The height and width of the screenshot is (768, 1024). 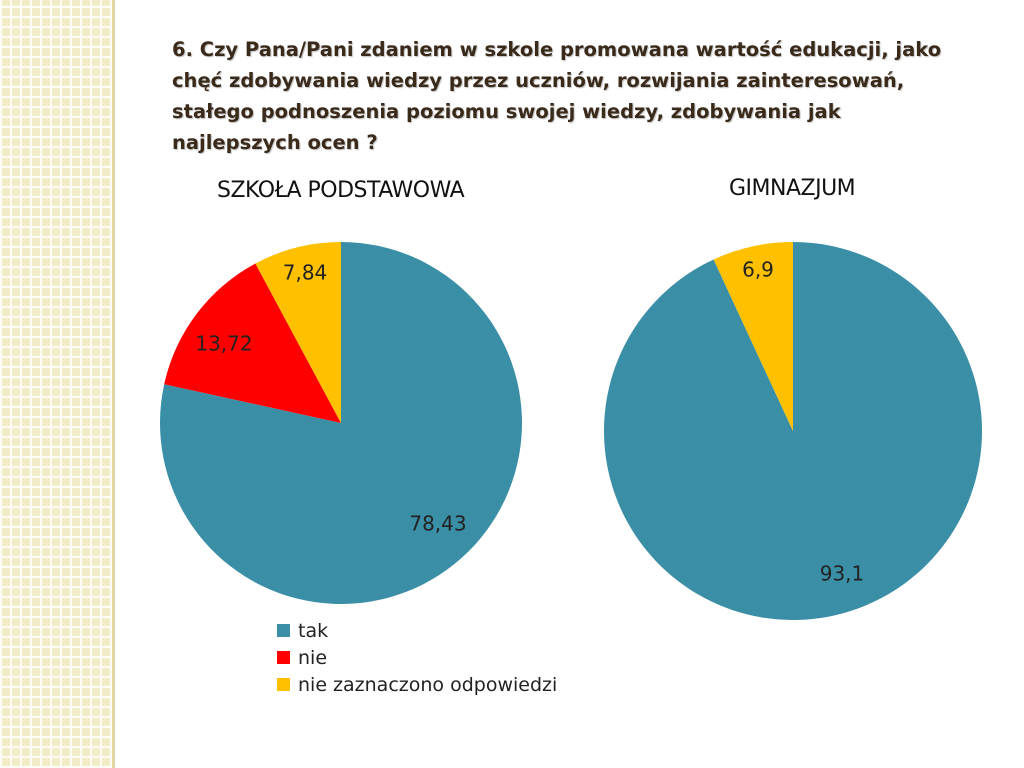 What do you see at coordinates (223, 344) in the screenshot?
I see `chart1-data-label-nie: 13,72` at bounding box center [223, 344].